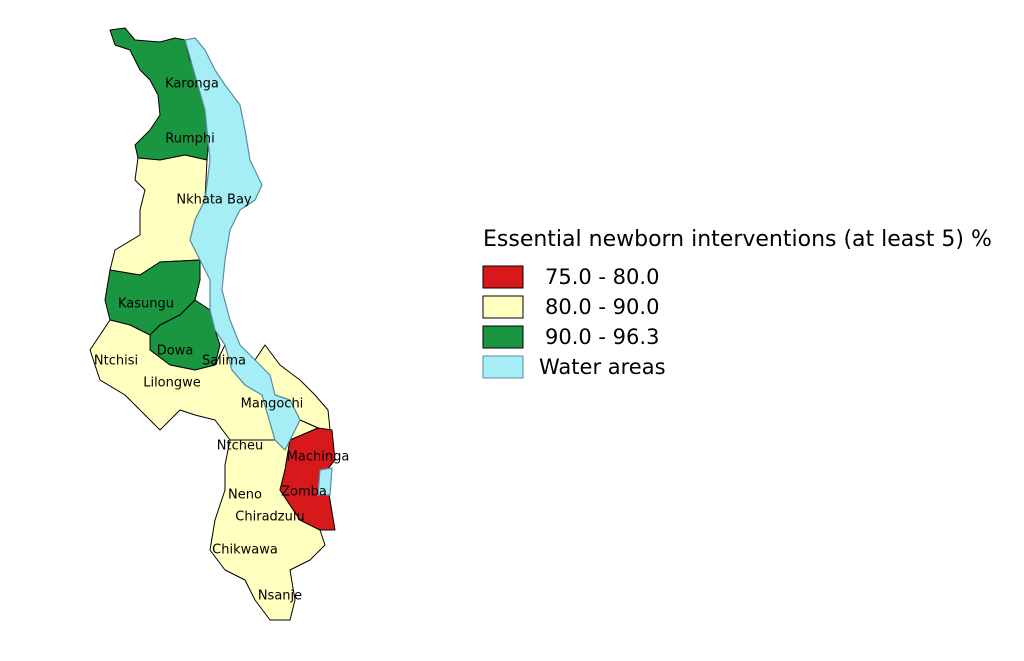 The image size is (1024, 661). I want to click on district-label: Lilongwe, so click(172, 383).